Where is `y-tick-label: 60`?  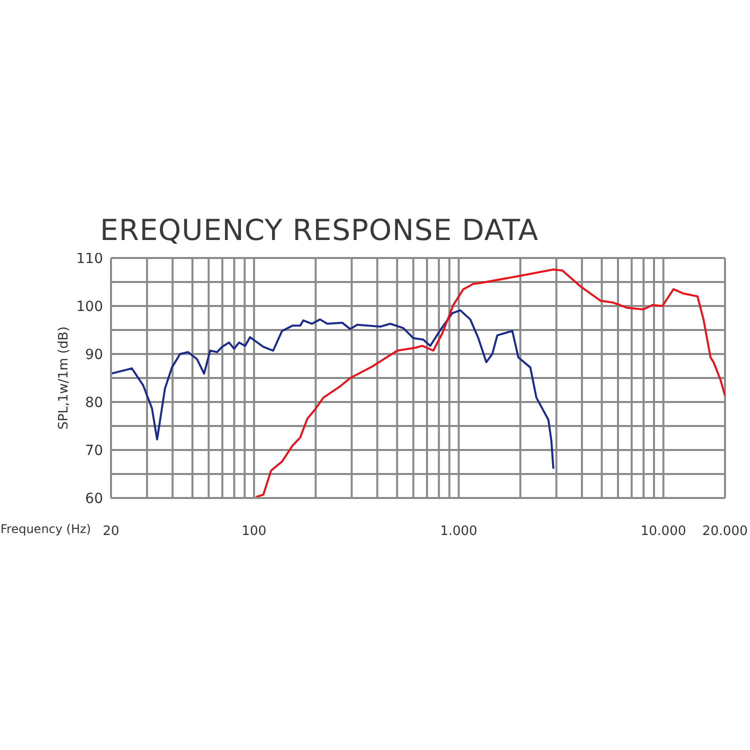 y-tick-label: 60 is located at coordinates (94, 498).